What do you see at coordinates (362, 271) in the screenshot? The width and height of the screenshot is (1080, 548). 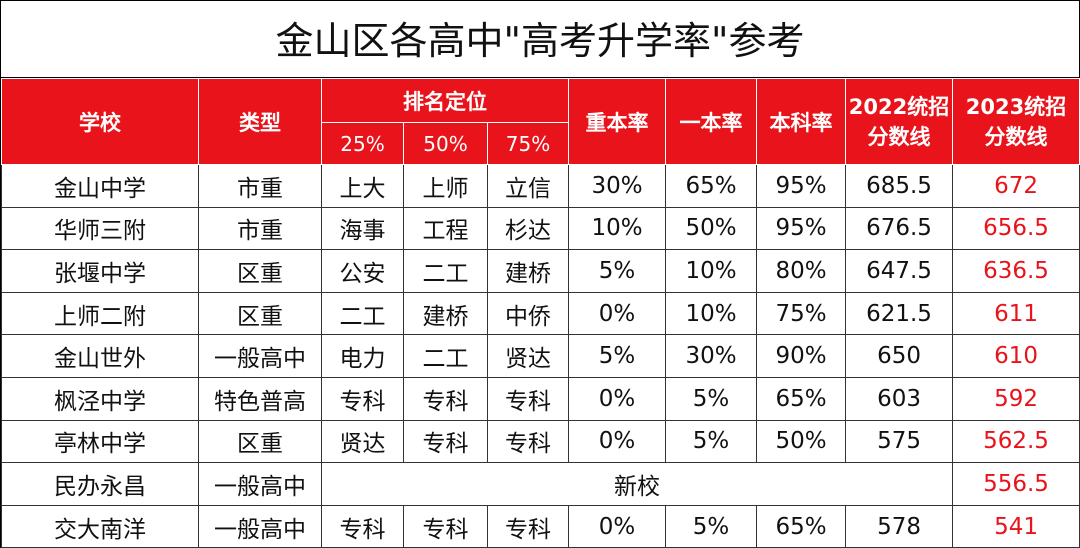 I see `cell-p25: 公安` at bounding box center [362, 271].